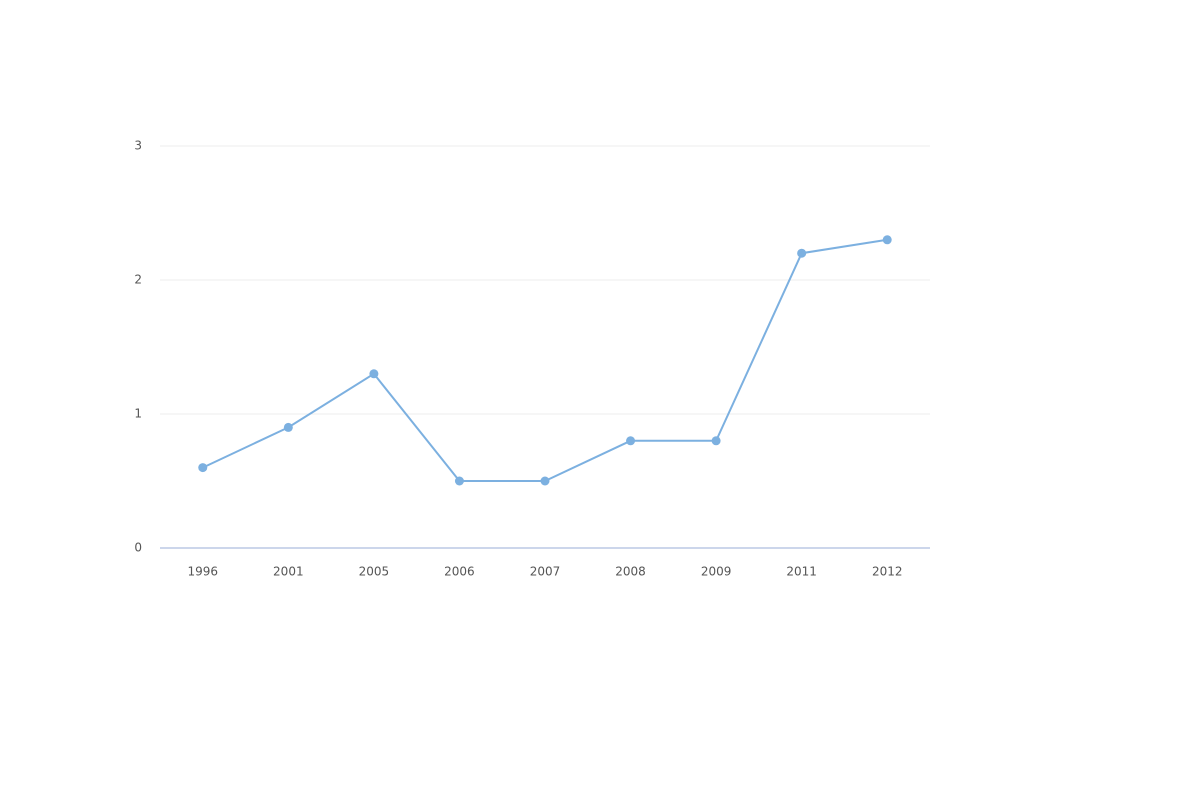  I want to click on y-tick-label: 2, so click(138, 280).